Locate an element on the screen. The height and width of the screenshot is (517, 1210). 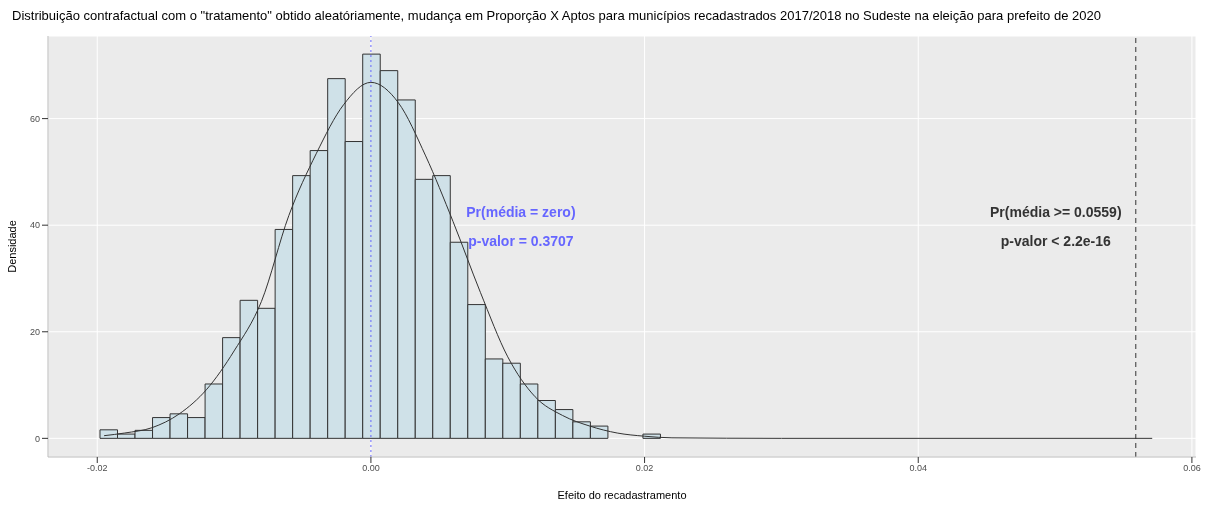
x-tick-label: 0.02 is located at coordinates (644, 468).